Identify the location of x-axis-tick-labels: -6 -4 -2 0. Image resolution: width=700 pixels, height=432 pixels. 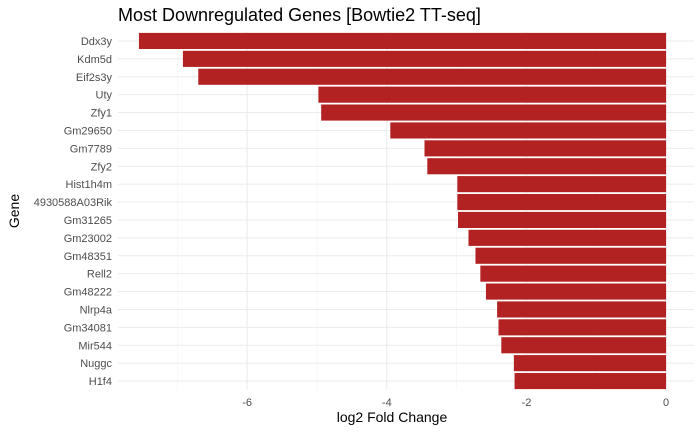
(455, 403).